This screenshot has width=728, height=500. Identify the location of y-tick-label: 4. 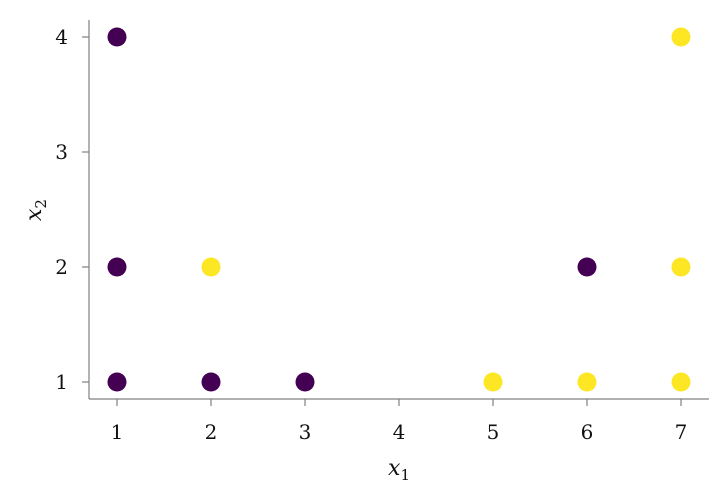
(61, 37).